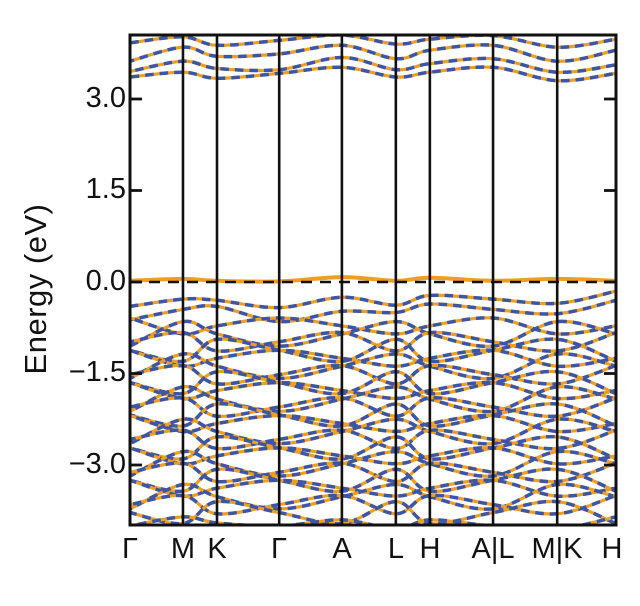  Describe the element at coordinates (373, 299) in the screenshot. I see `valence-band-1-orange-solid` at that location.